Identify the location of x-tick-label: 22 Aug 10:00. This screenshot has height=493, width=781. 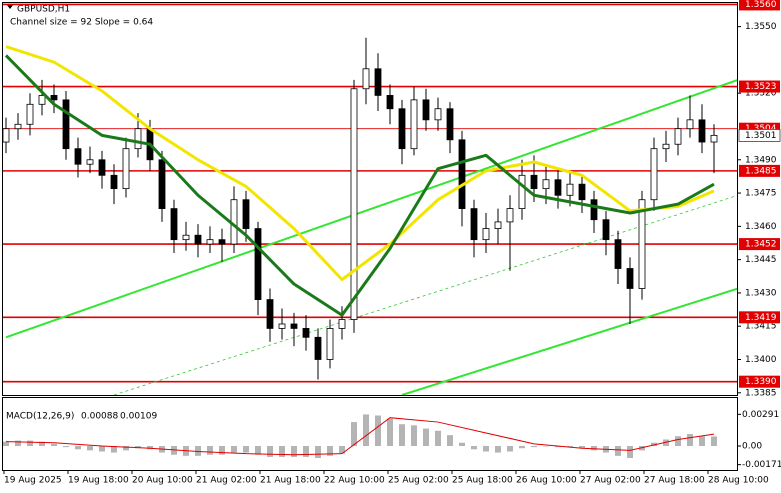
(354, 481).